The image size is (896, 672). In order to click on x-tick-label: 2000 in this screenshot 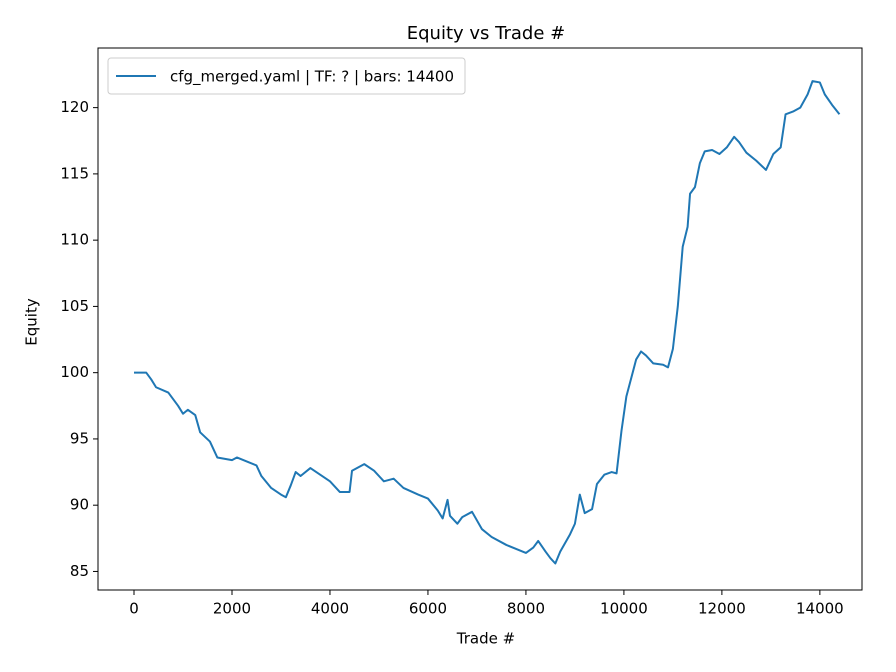, I will do `click(232, 609)`.